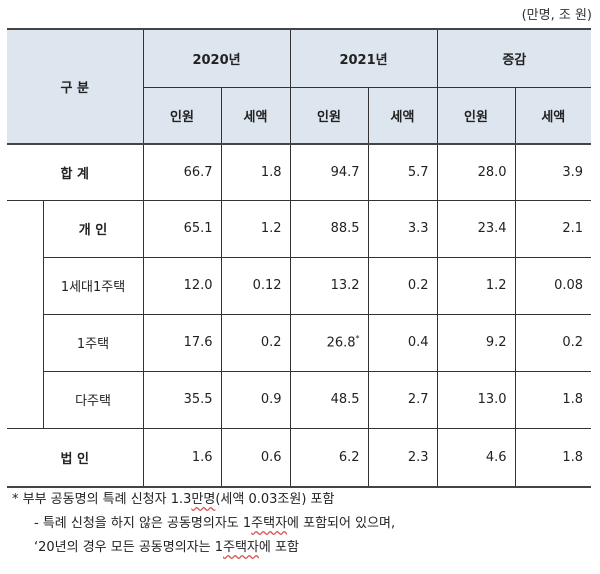  What do you see at coordinates (182, 116) in the screenshot?
I see `header-persons-2020: 인원` at bounding box center [182, 116].